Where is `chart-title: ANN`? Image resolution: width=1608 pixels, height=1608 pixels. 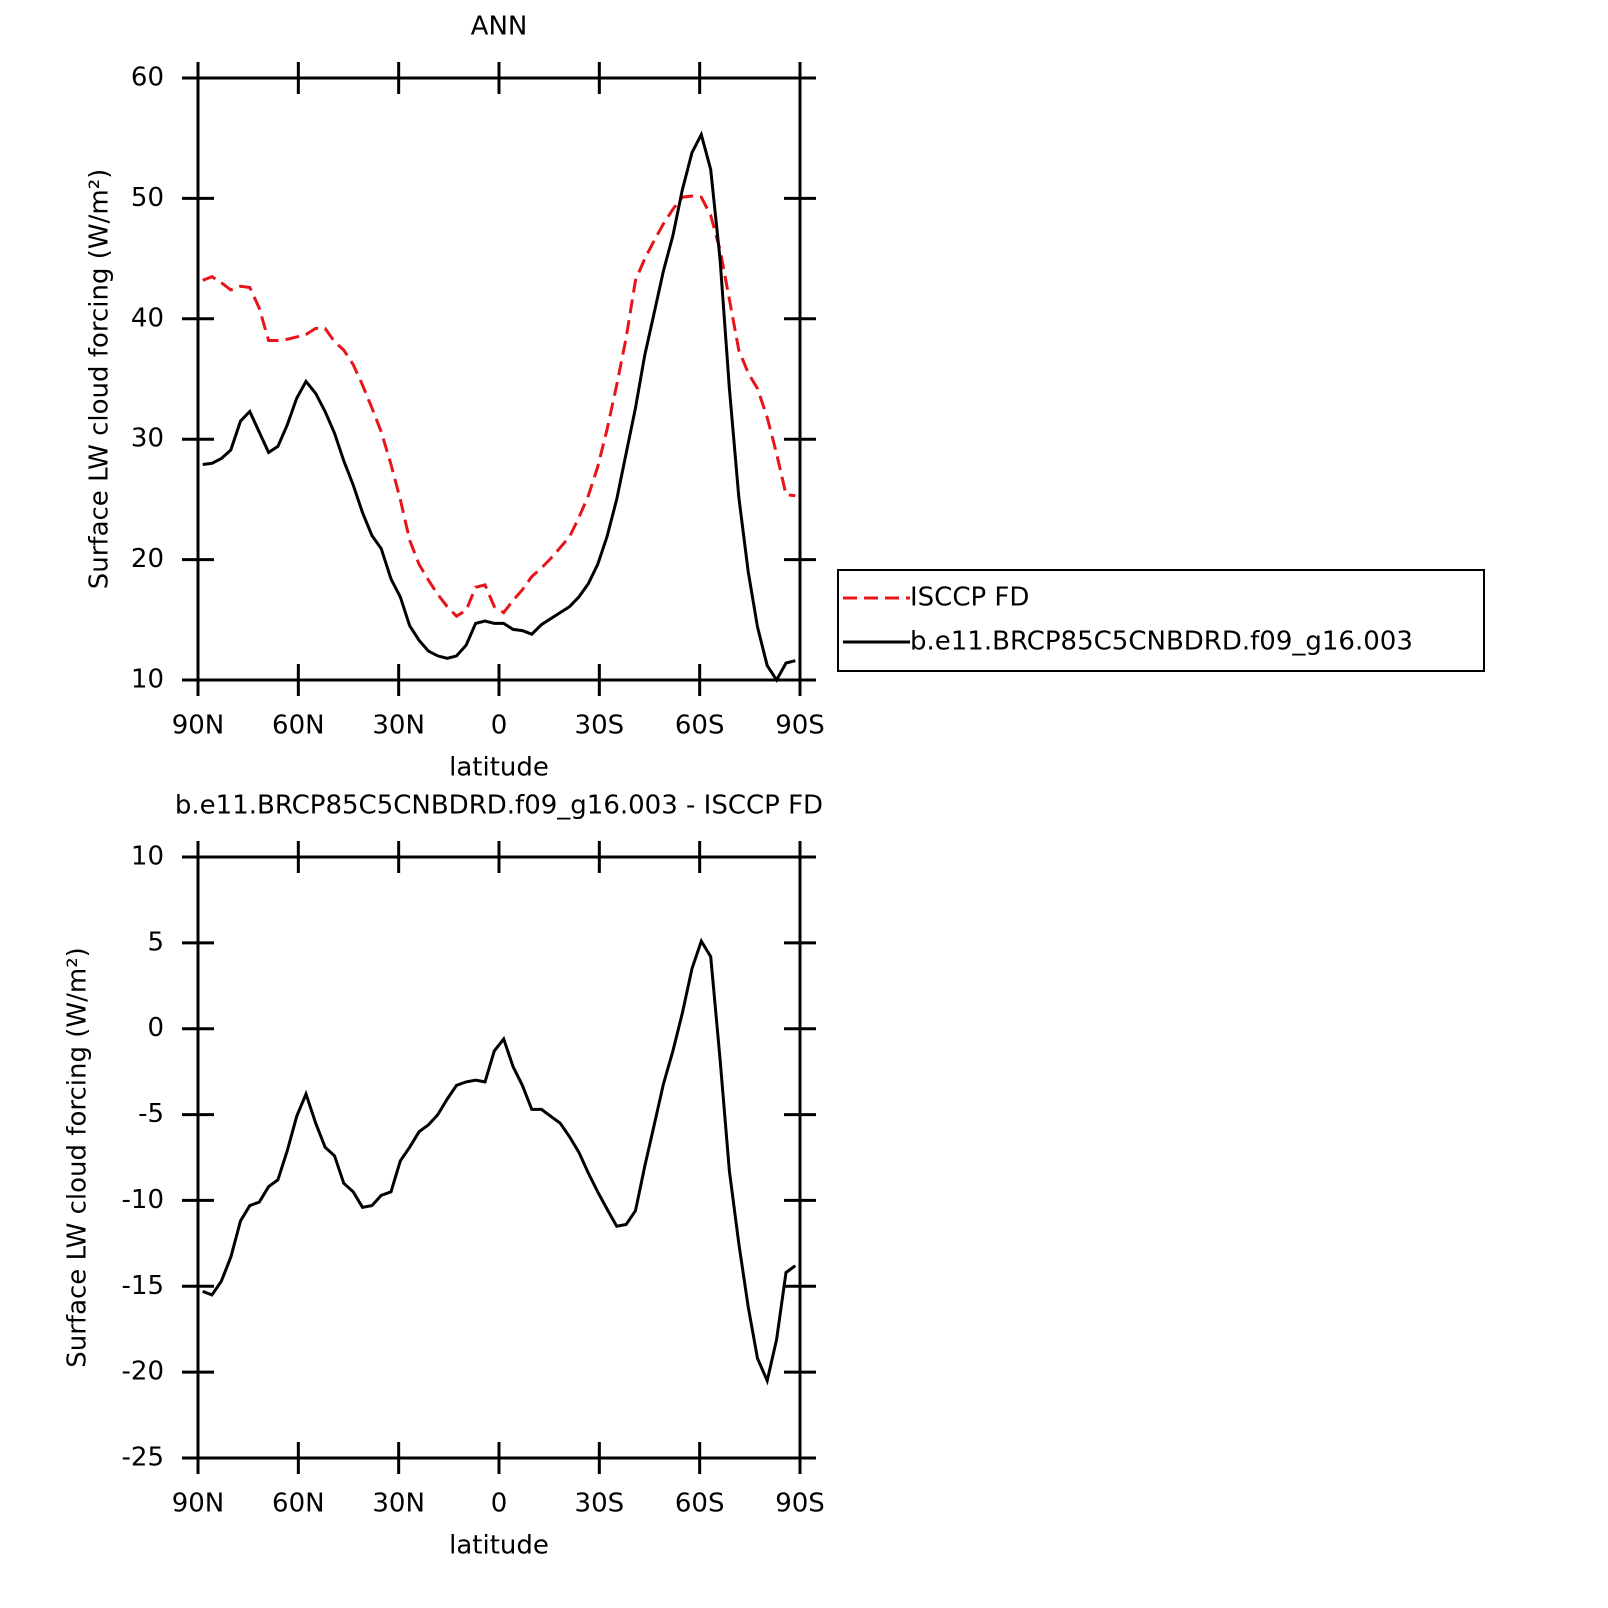 chart-title: ANN is located at coordinates (499, 27).